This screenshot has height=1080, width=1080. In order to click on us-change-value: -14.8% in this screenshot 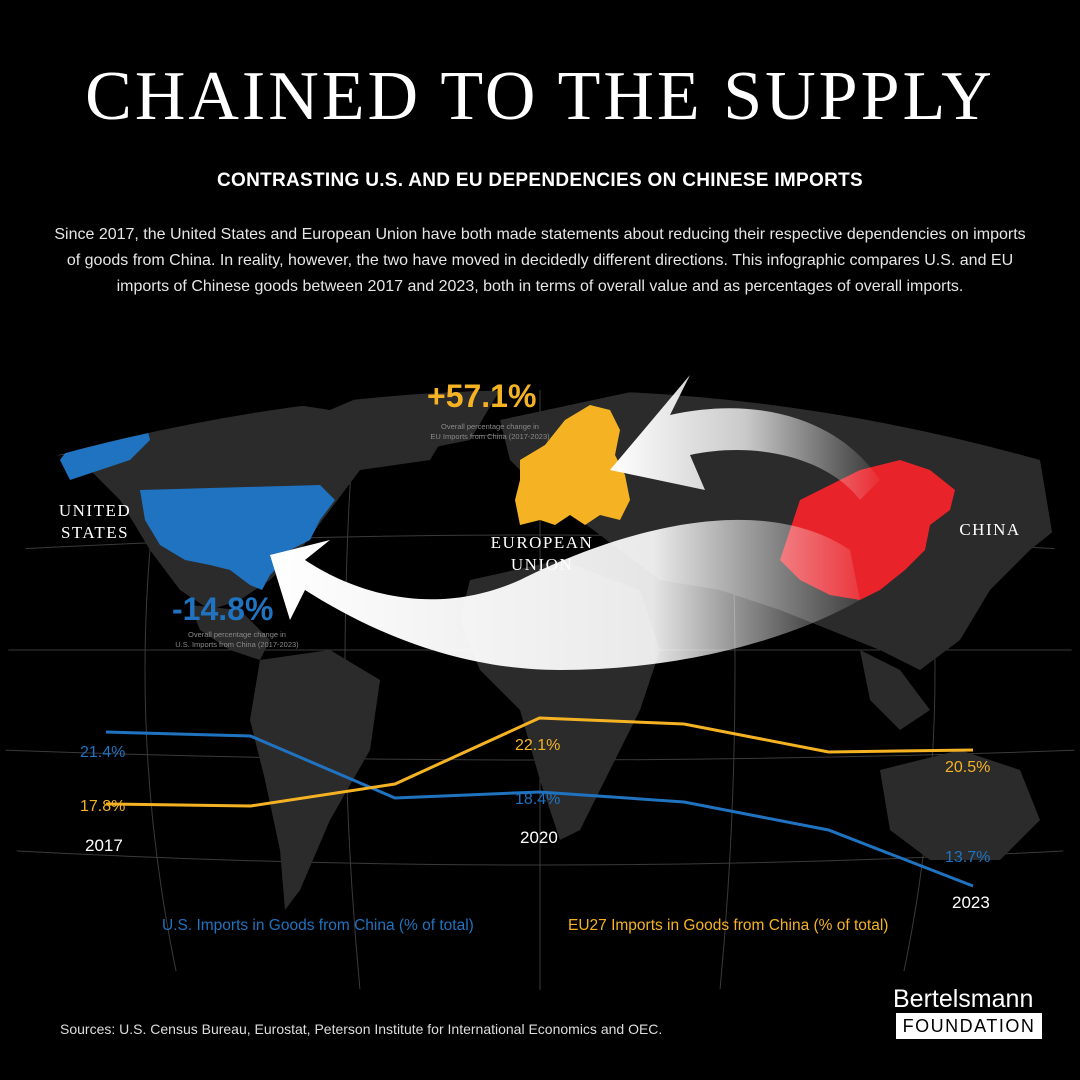, I will do `click(223, 609)`.